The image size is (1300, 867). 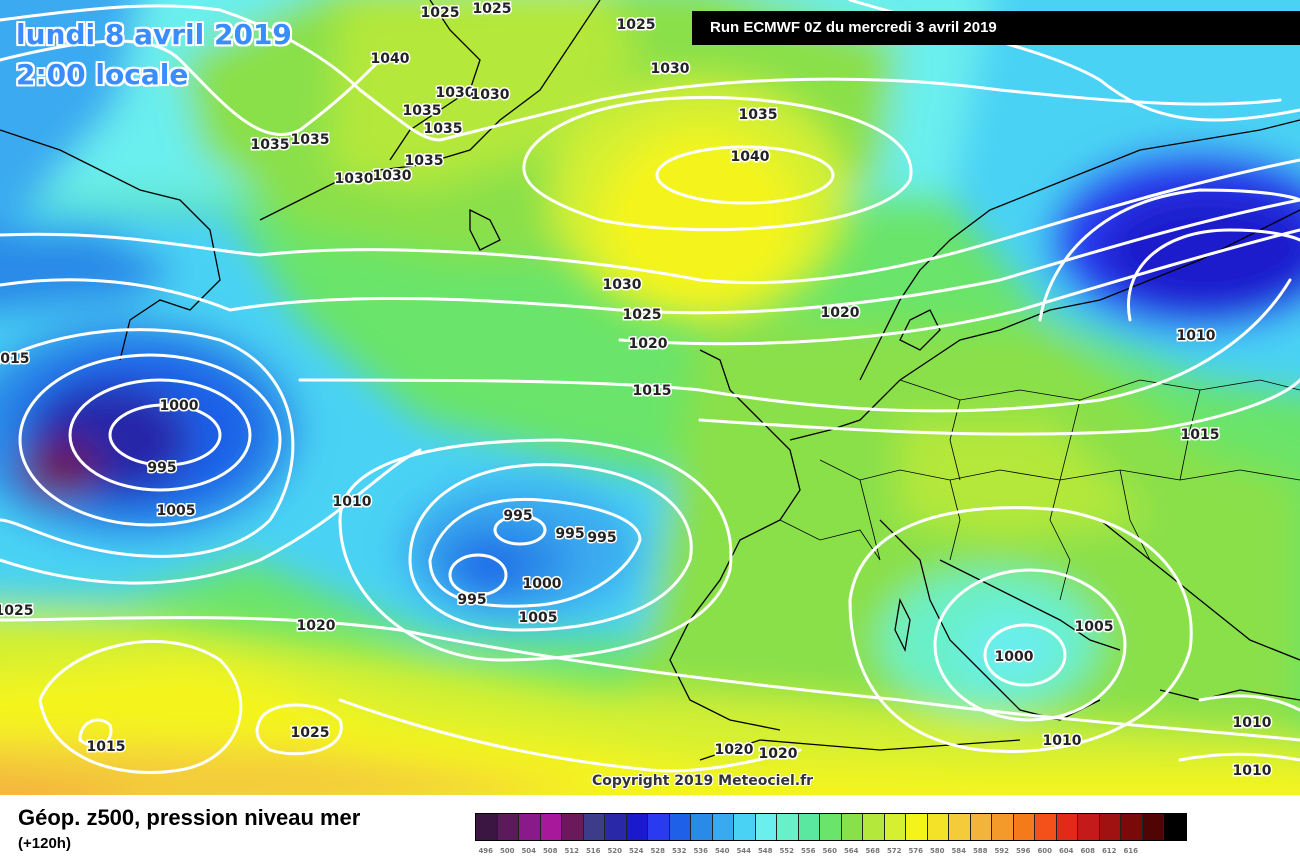 I want to click on run-banner: Run ECMWF 0Z du mercredi 3 avril 2019, so click(x=996, y=28).